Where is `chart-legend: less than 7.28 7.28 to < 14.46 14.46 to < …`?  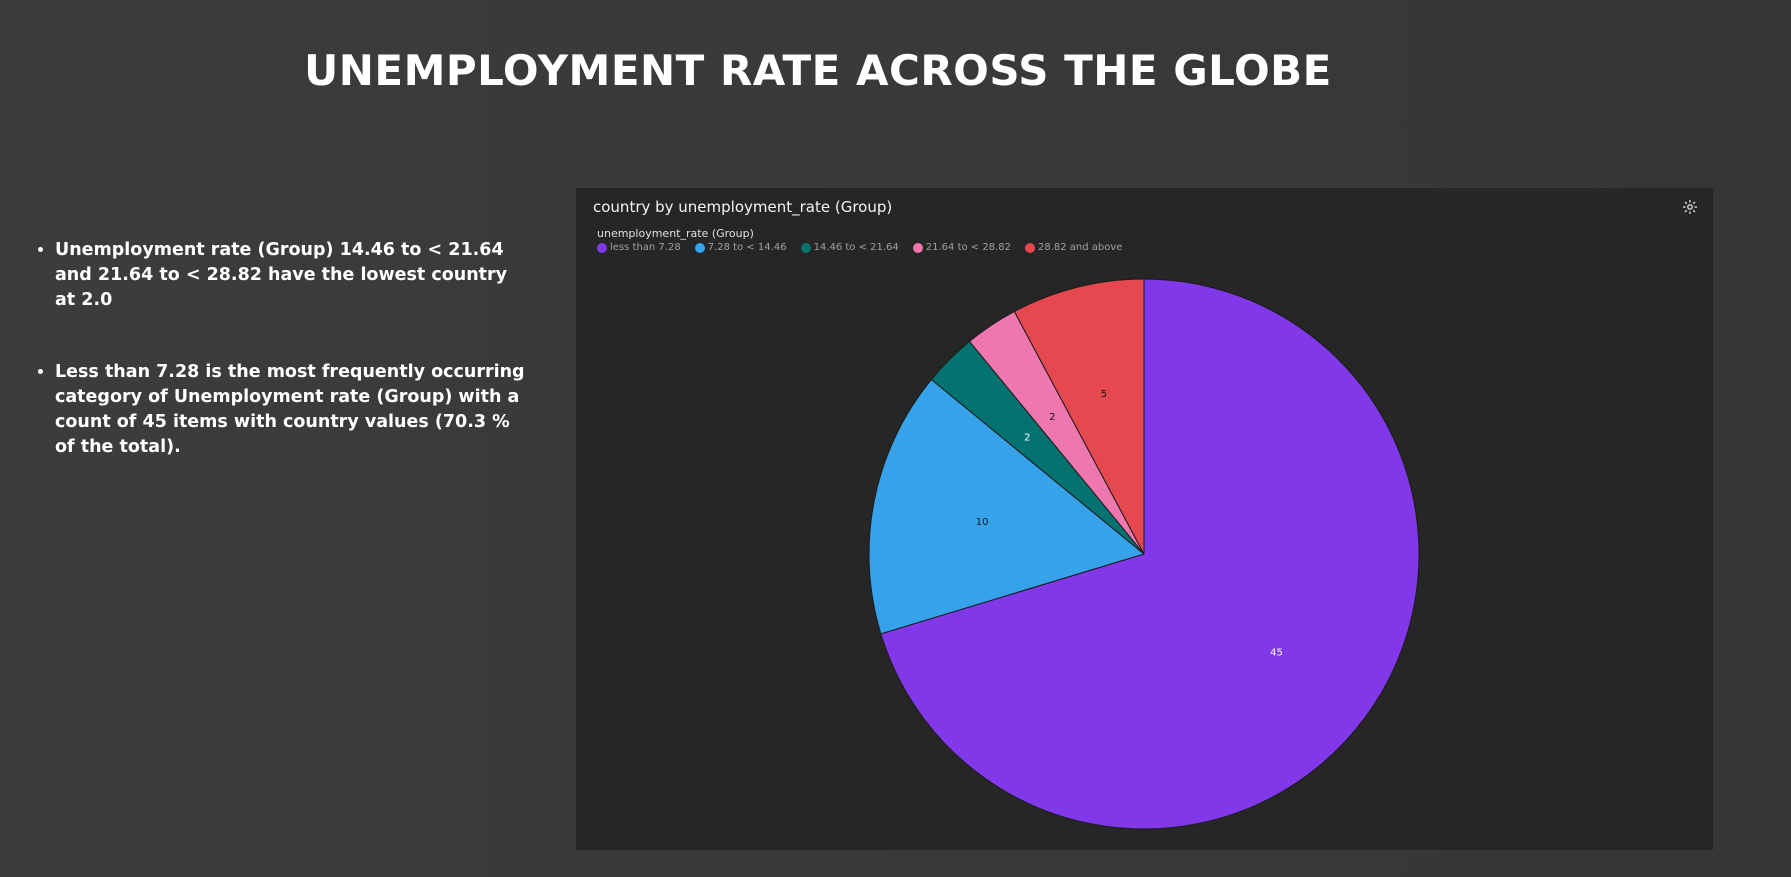
chart-legend: less than 7.28 7.28 to < 14.46 14.46 to < … is located at coordinates (866, 247).